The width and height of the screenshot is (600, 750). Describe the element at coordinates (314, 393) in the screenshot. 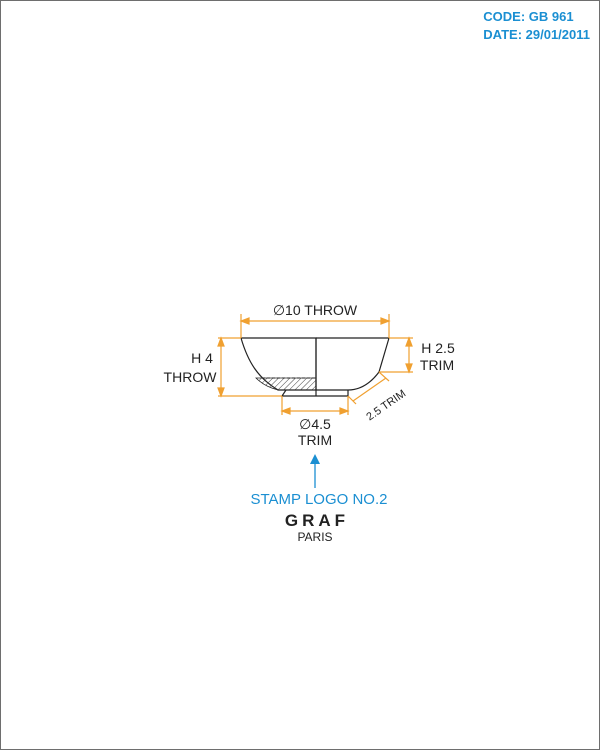

I see `trim-rim` at that location.